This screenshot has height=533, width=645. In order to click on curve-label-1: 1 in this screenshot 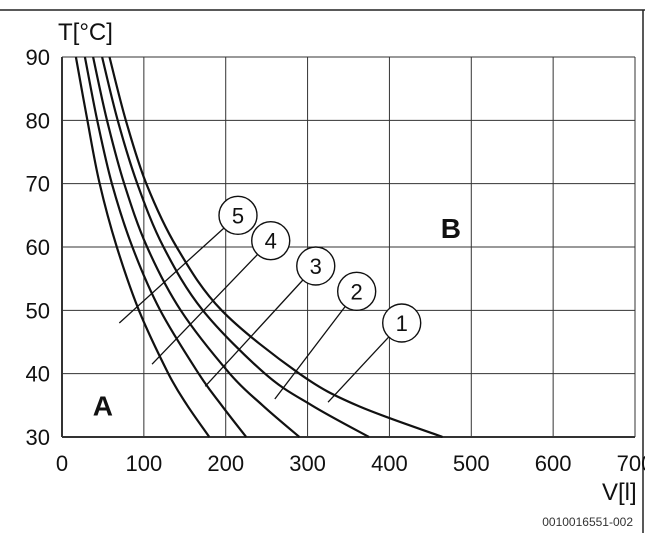, I will do `click(402, 323)`.